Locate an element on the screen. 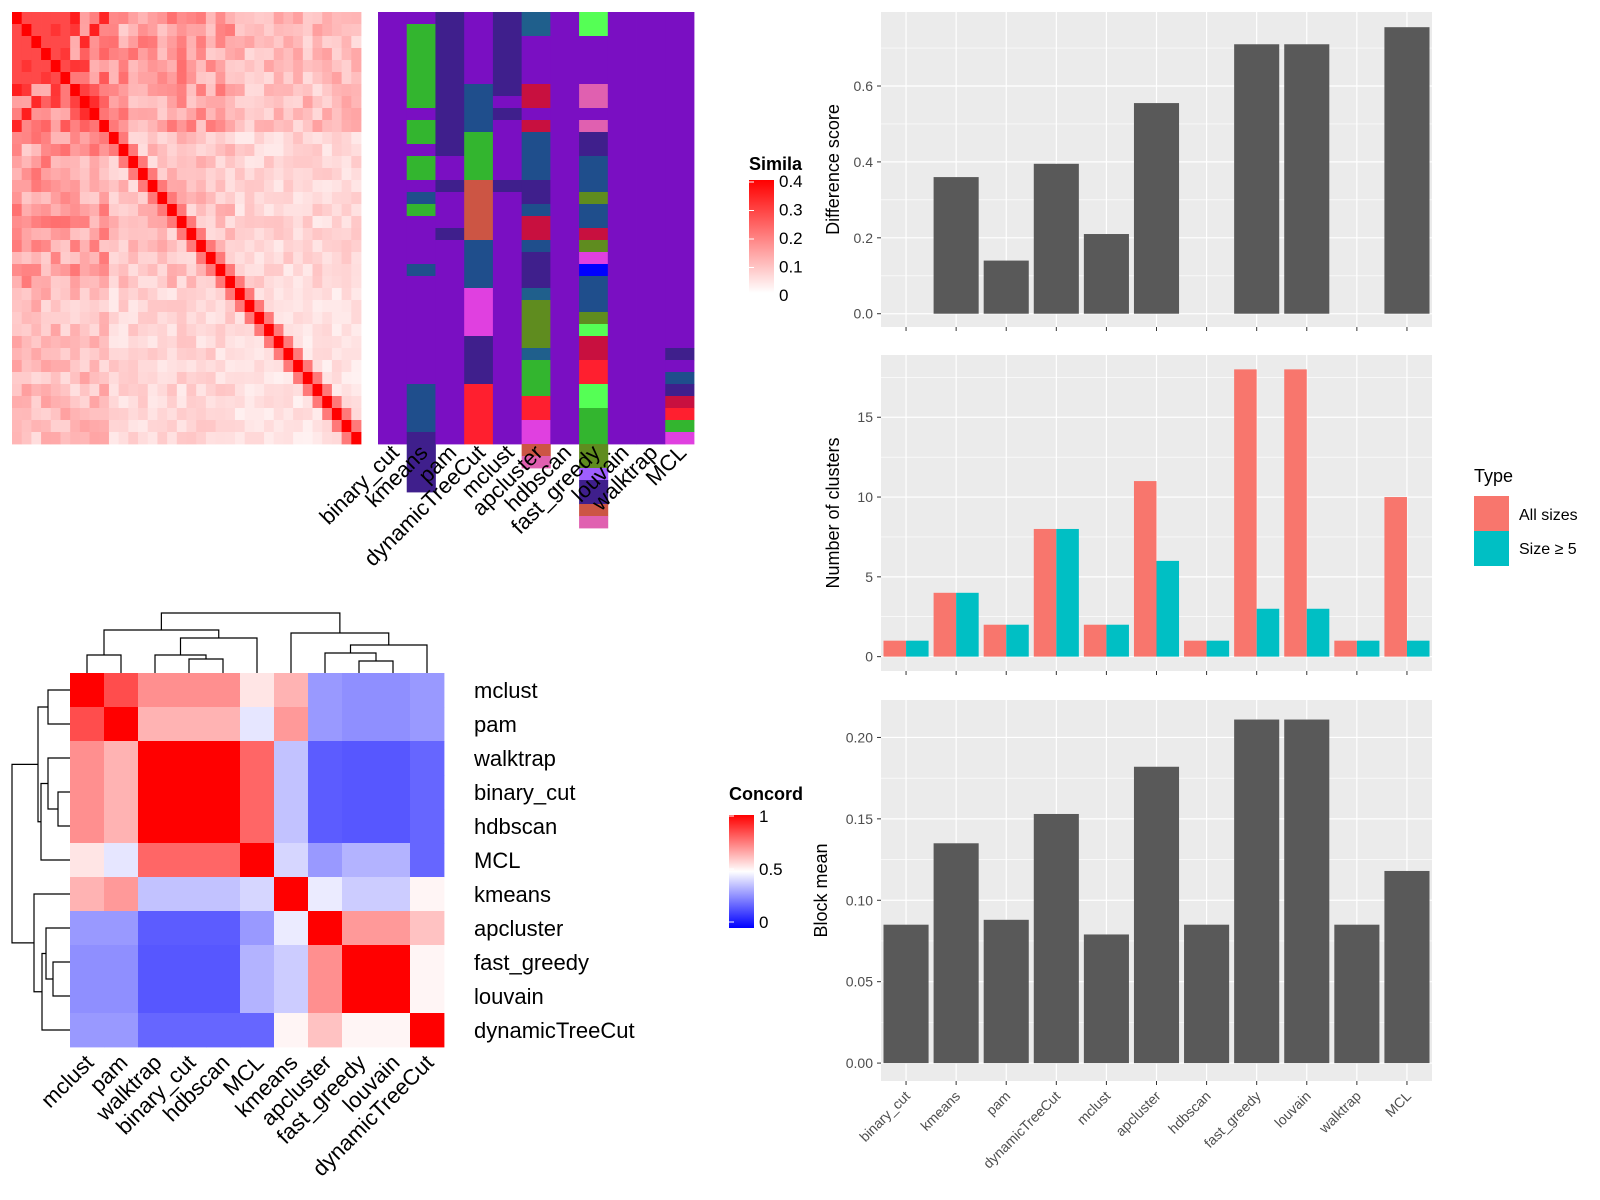 The width and height of the screenshot is (1600, 1200). x-category-label: louvain is located at coordinates (1292, 1109).